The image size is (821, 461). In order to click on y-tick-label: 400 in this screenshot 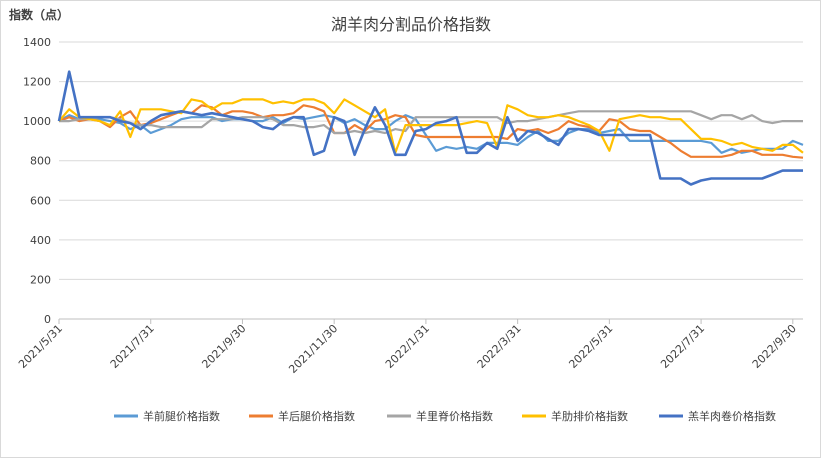, I will do `click(40, 240)`.